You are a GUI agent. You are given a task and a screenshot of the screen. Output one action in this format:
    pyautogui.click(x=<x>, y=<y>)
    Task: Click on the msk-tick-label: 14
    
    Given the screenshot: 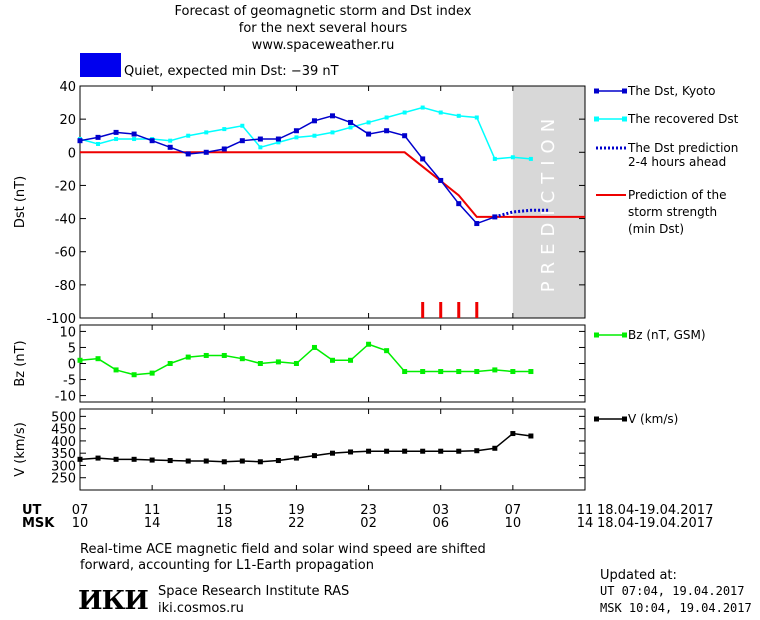 What is the action you would take?
    pyautogui.click(x=585, y=523)
    